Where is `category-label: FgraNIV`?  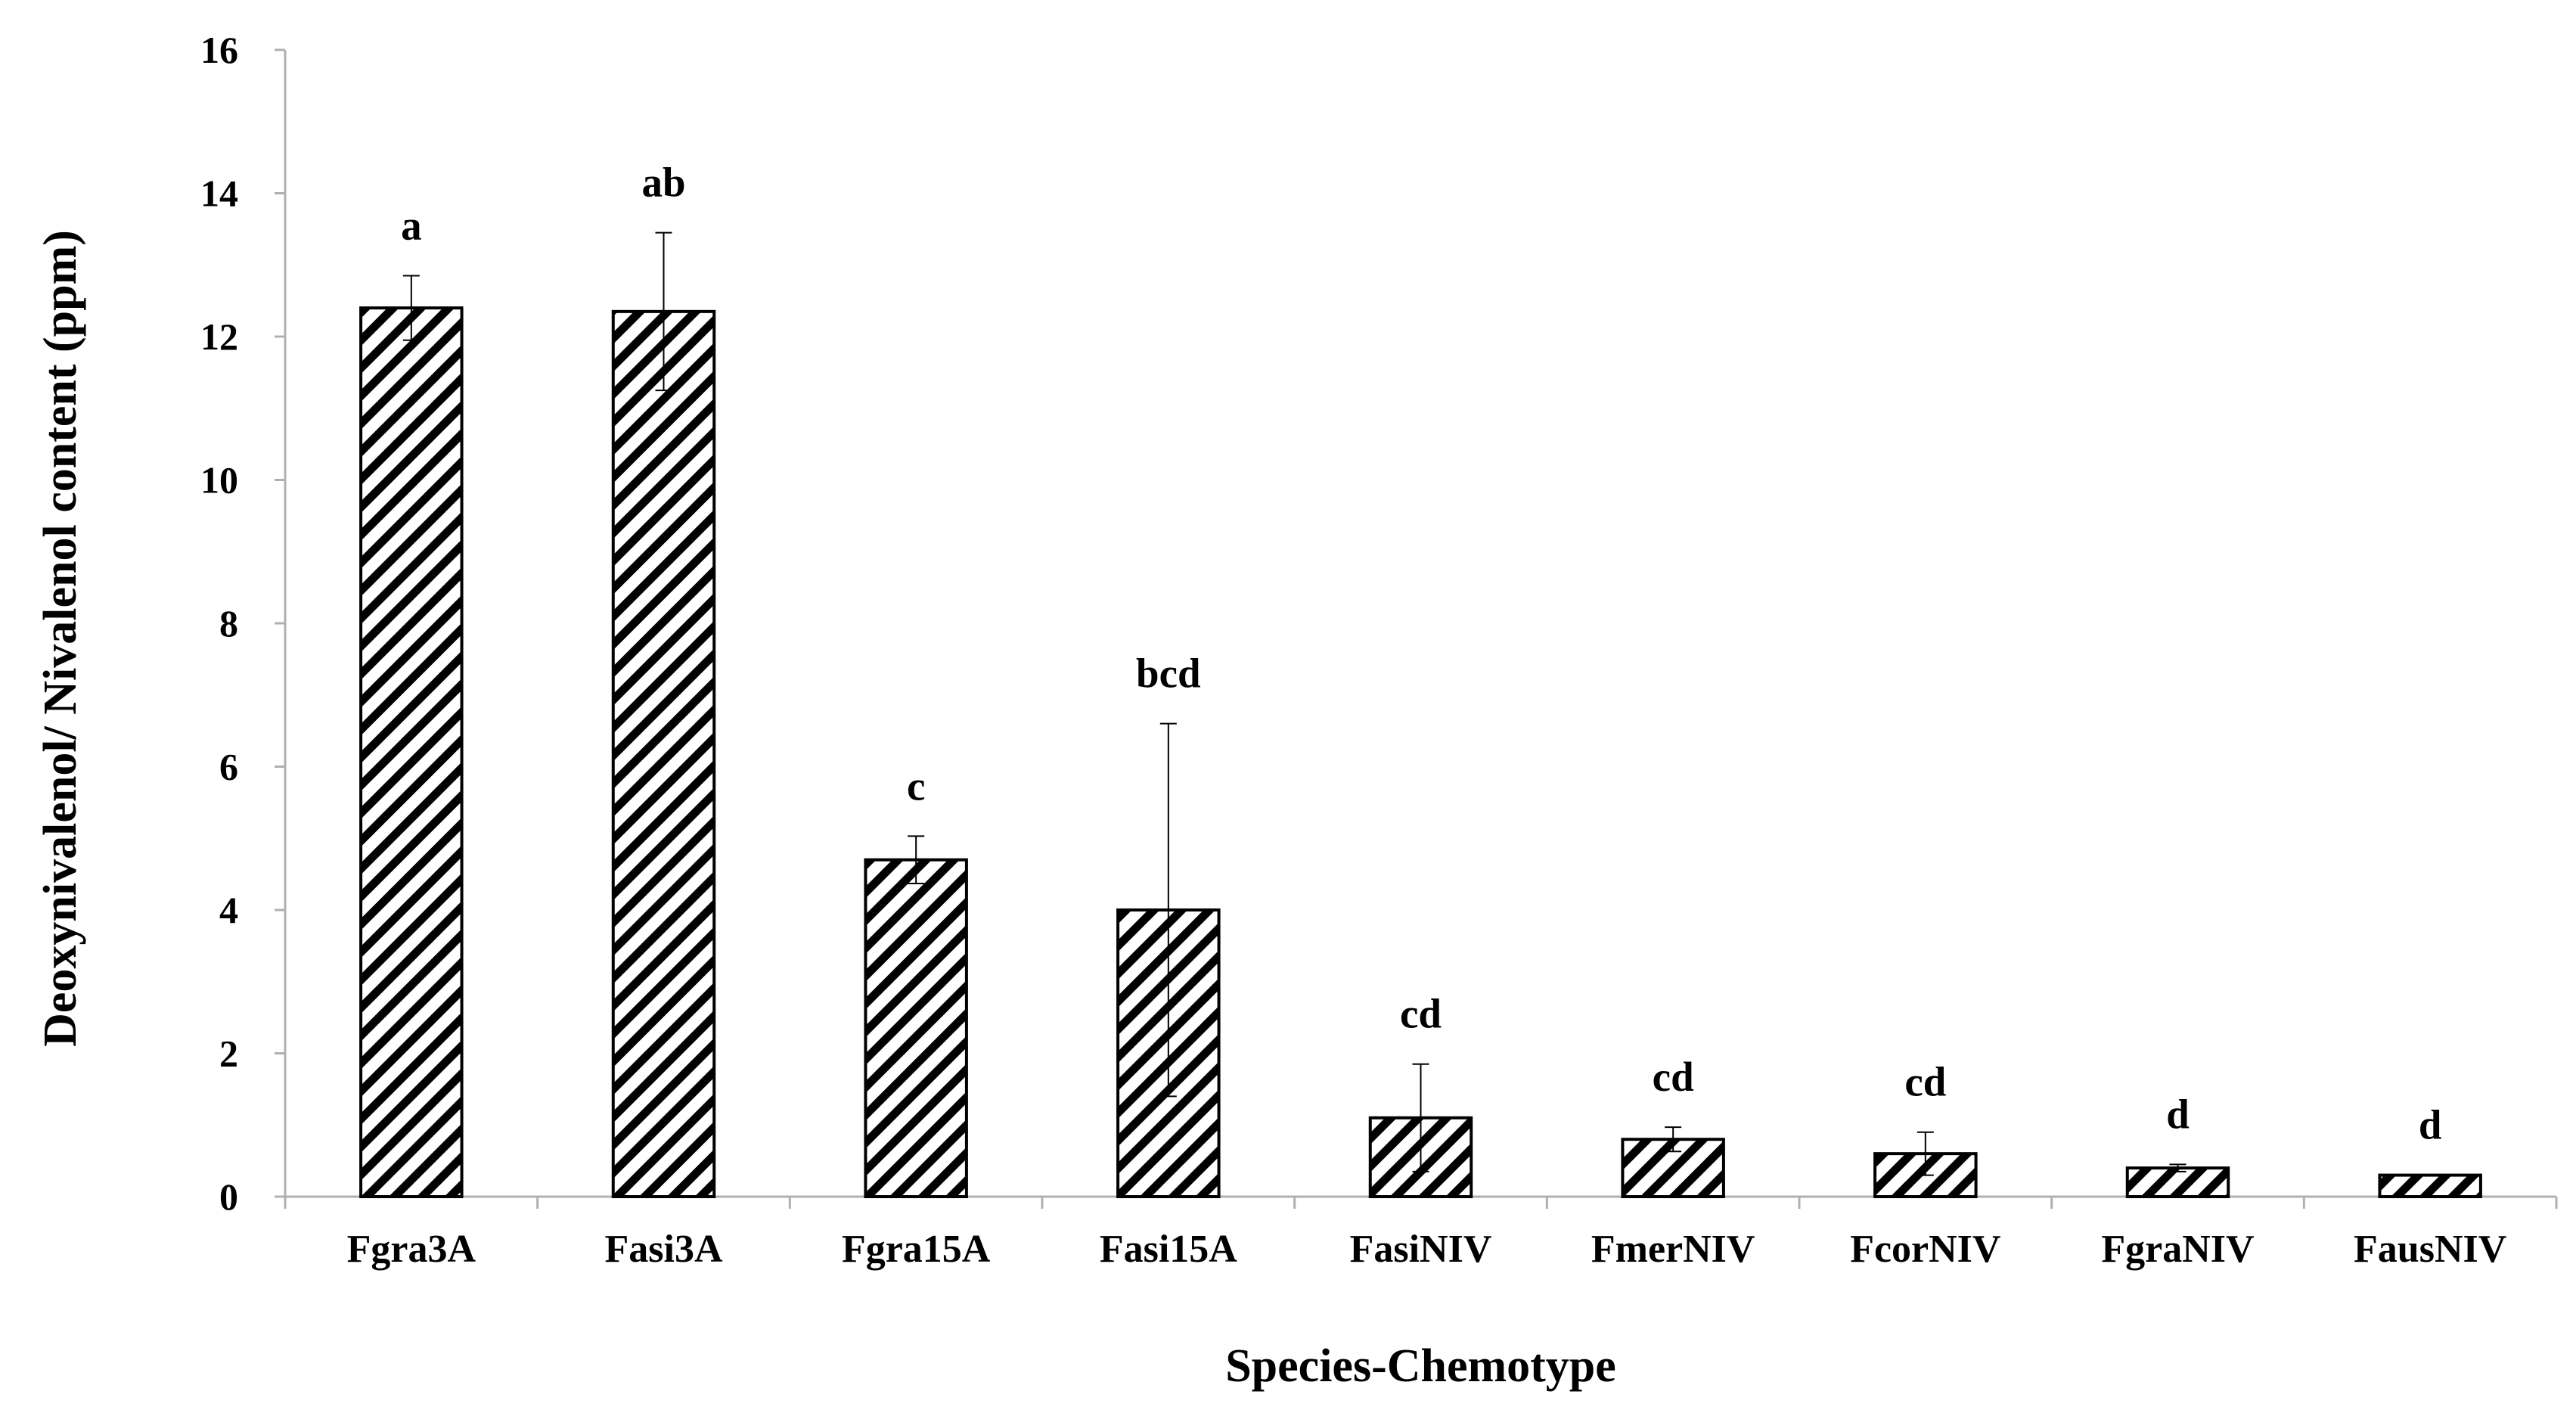 category-label: FgraNIV is located at coordinates (2177, 1250).